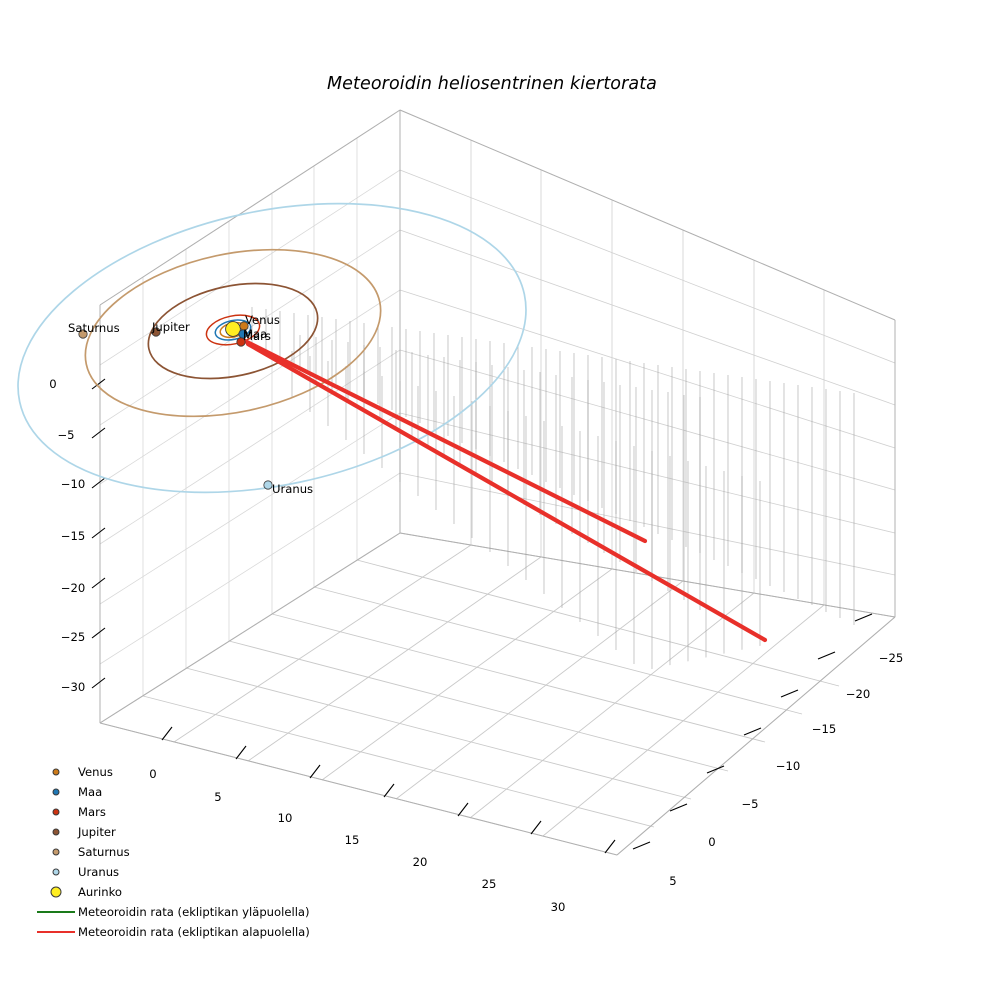 The image size is (984, 984). I want to click on legend-item: Venus, so click(194, 772).